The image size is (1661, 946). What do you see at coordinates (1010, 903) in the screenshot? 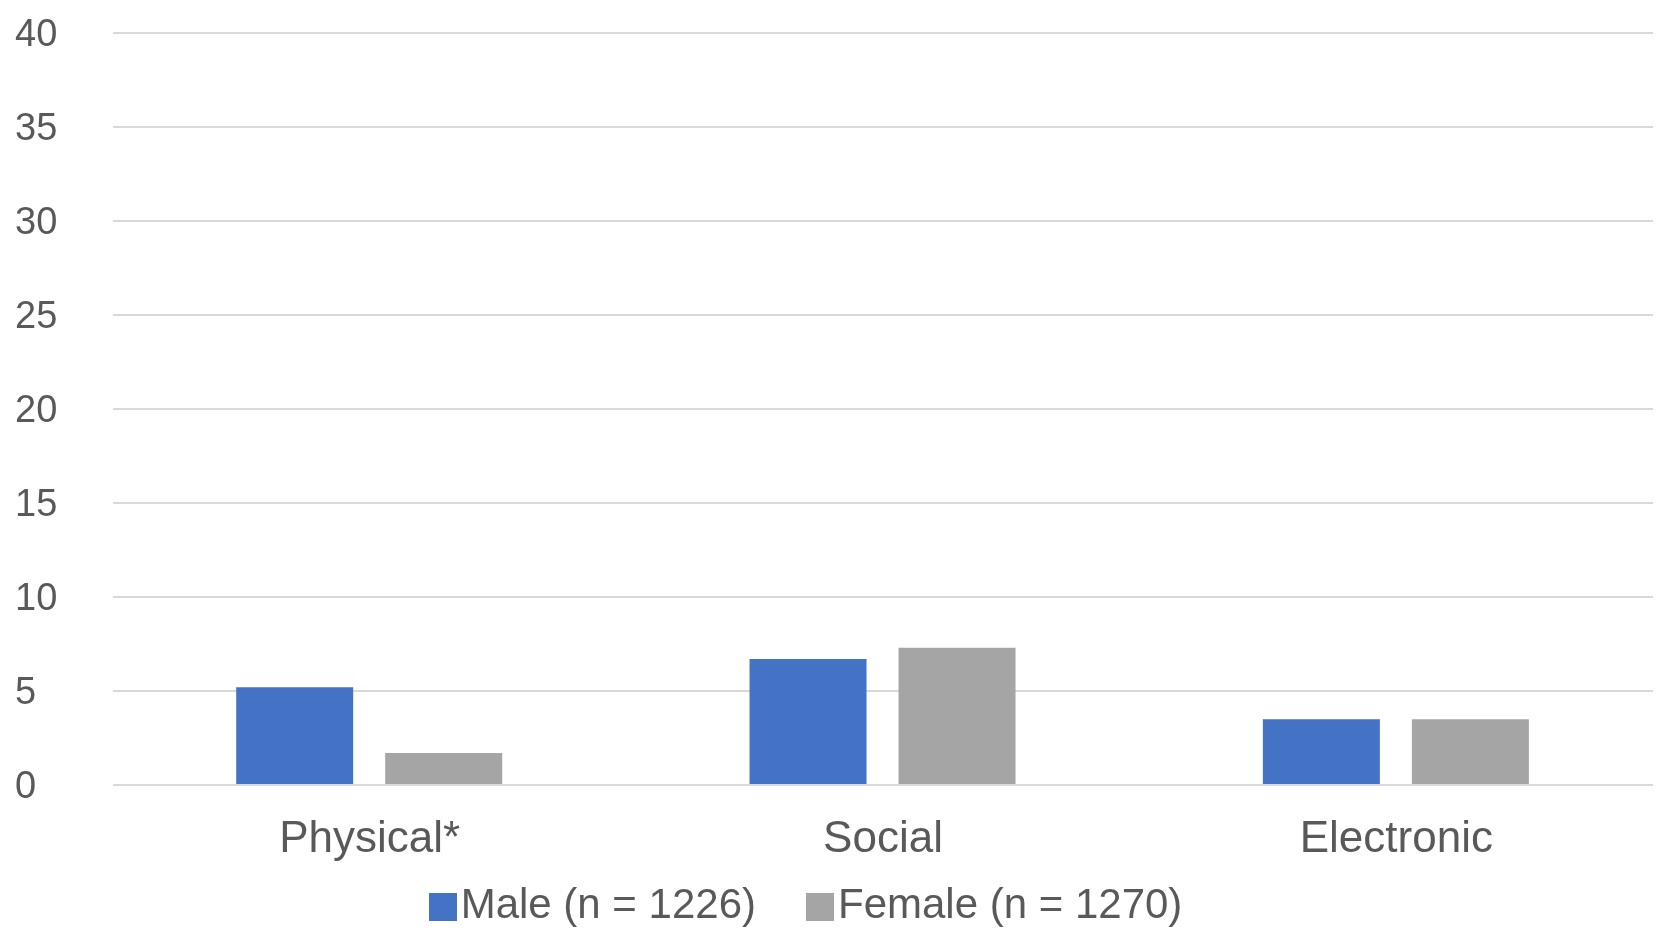
I see `legend-label: Female (n = 1270)` at bounding box center [1010, 903].